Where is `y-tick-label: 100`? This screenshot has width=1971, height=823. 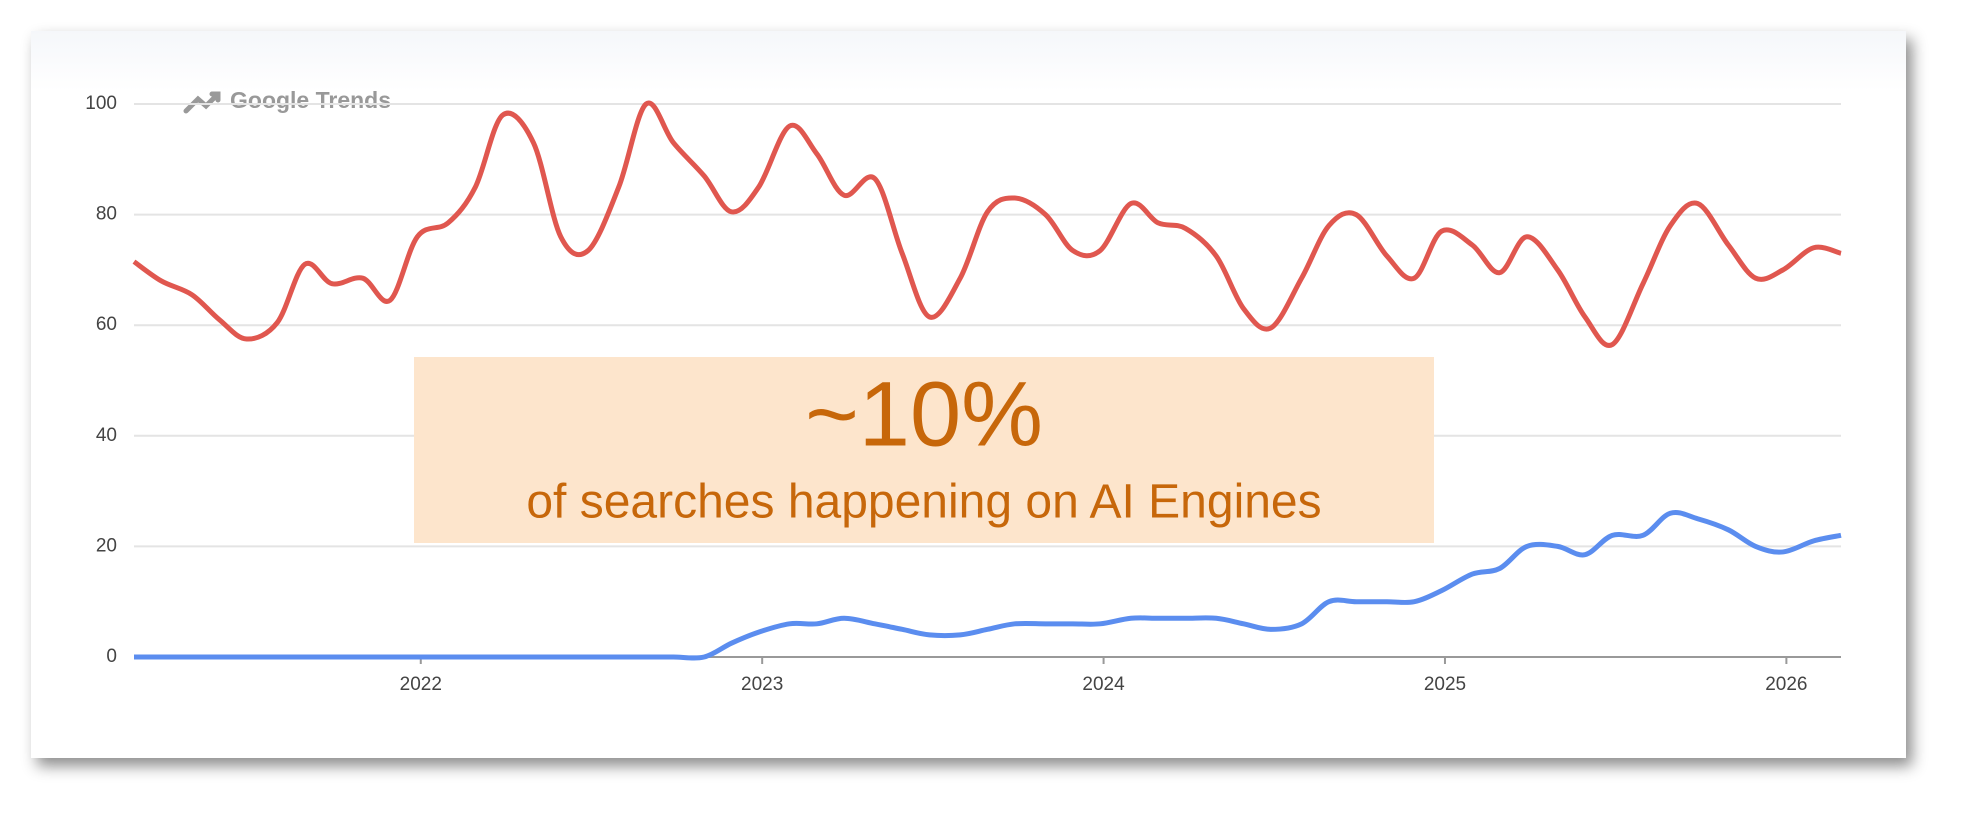 y-tick-label: 100 is located at coordinates (101, 103).